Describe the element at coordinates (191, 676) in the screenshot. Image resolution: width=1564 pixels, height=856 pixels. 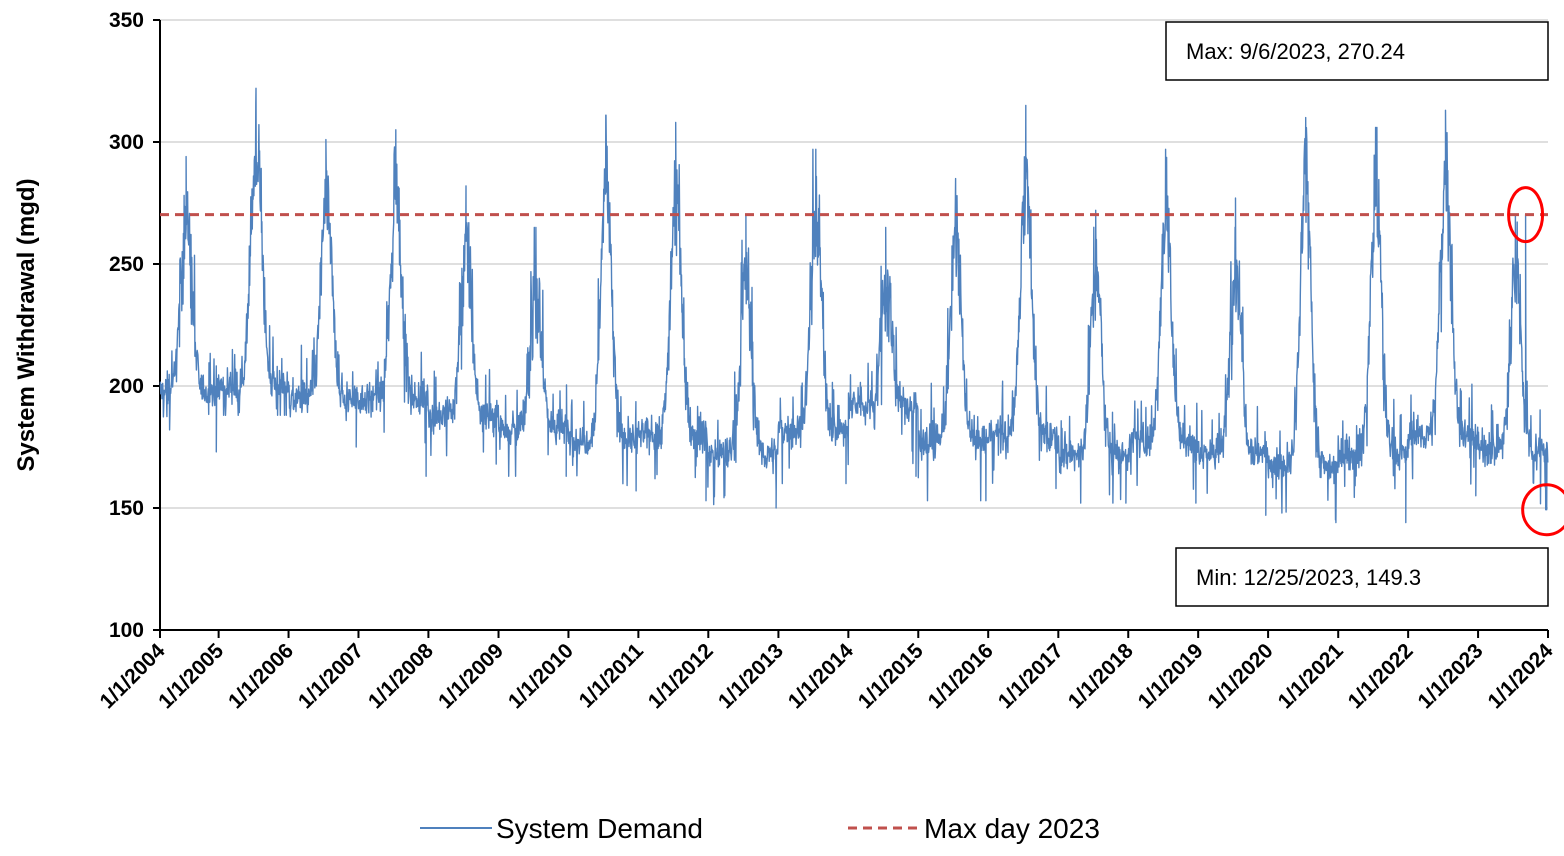
I see `x-tick-label: 1/1/2005` at that location.